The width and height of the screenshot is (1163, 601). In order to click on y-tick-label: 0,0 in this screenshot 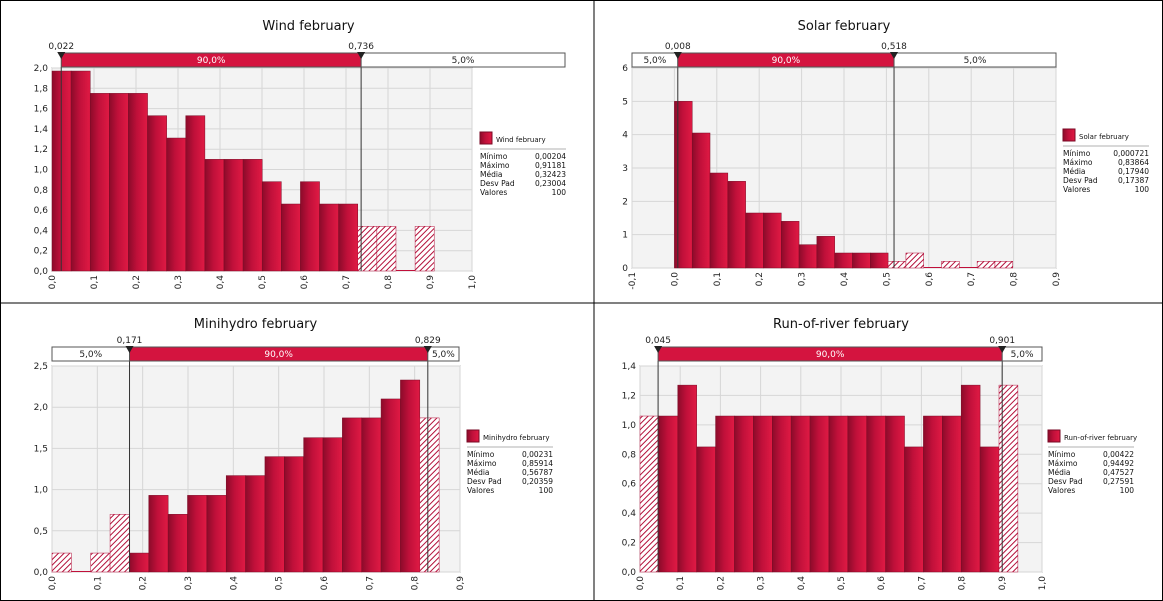, I will do `click(41, 272)`.